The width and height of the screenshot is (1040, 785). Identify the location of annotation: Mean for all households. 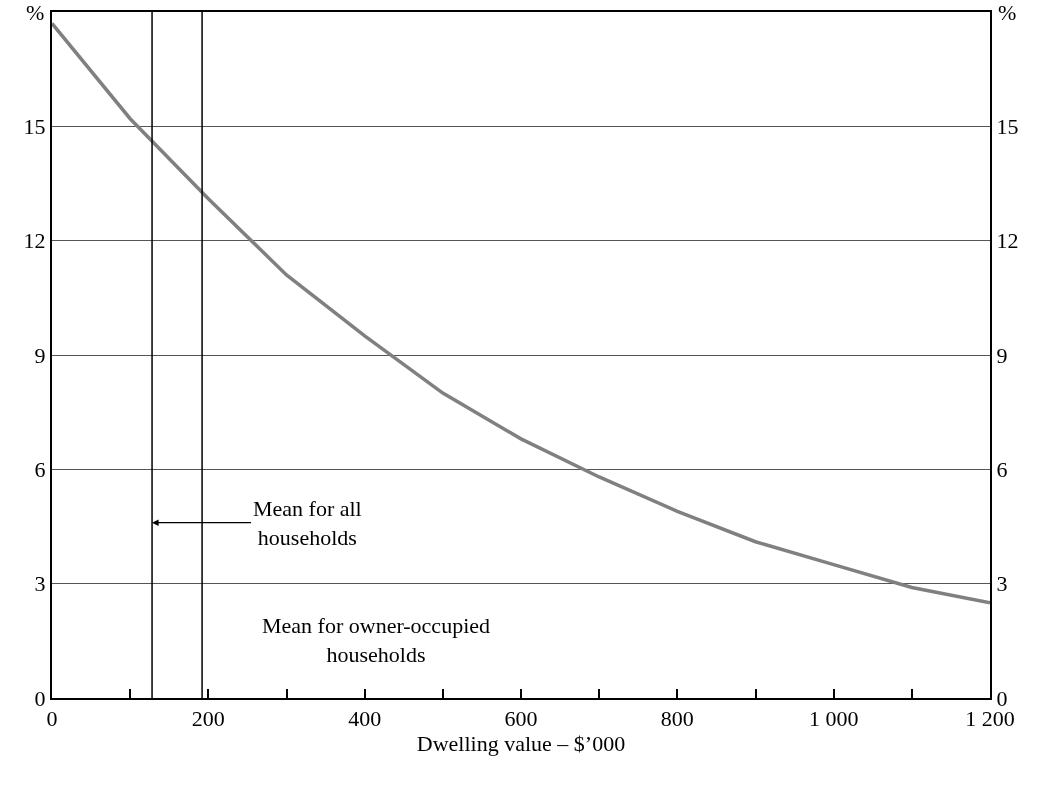
(307, 523).